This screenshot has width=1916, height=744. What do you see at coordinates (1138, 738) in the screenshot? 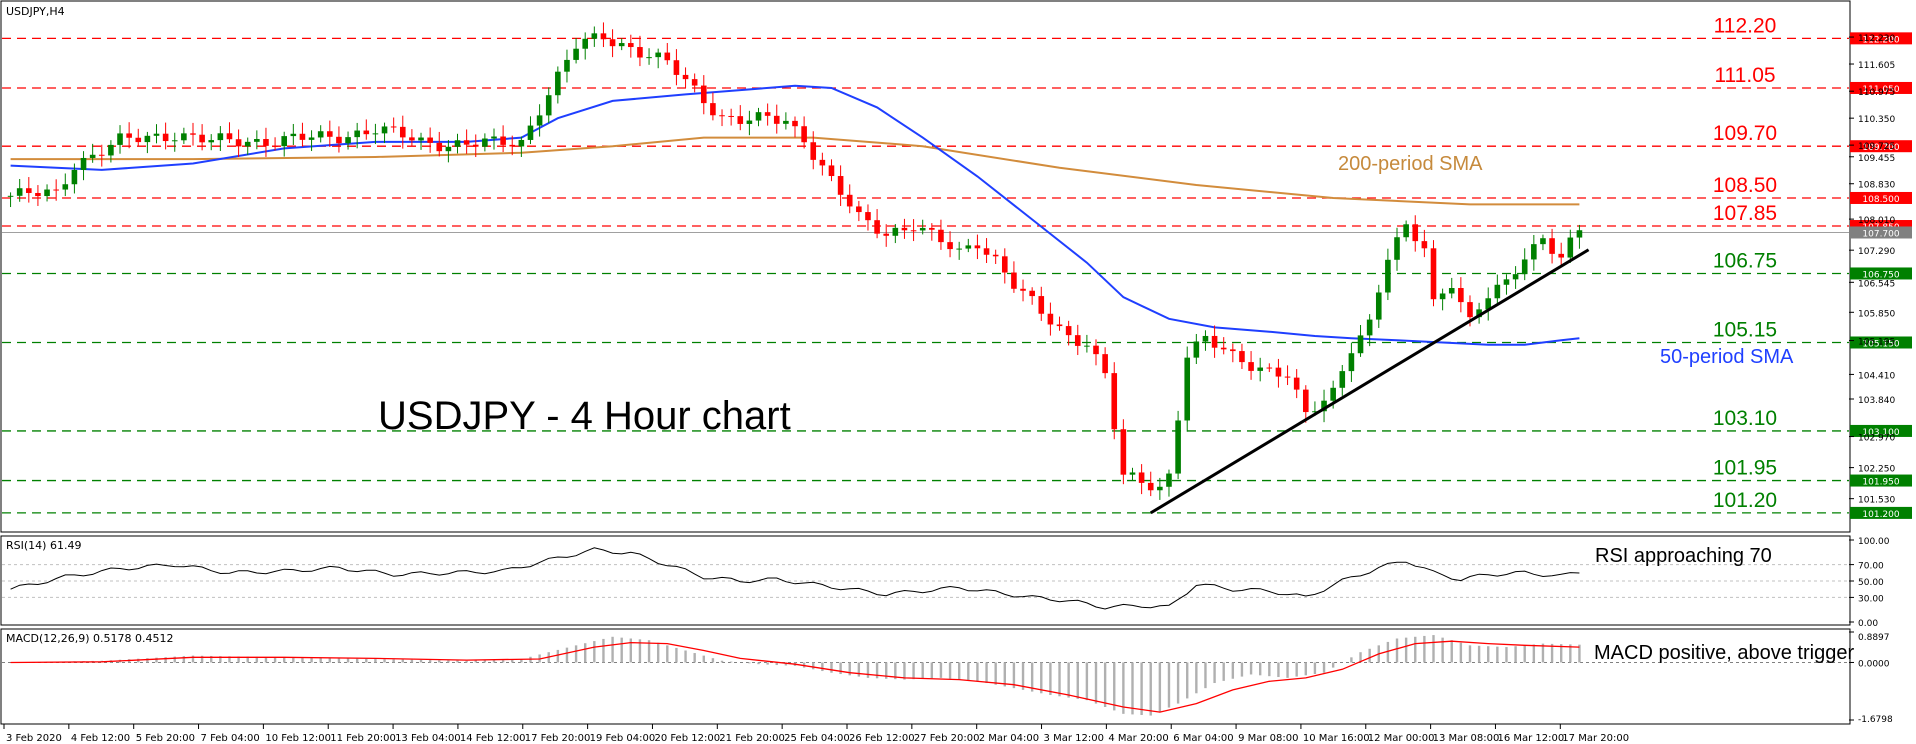
I see `time-tick-label: 4 Mar 20:00` at bounding box center [1138, 738].